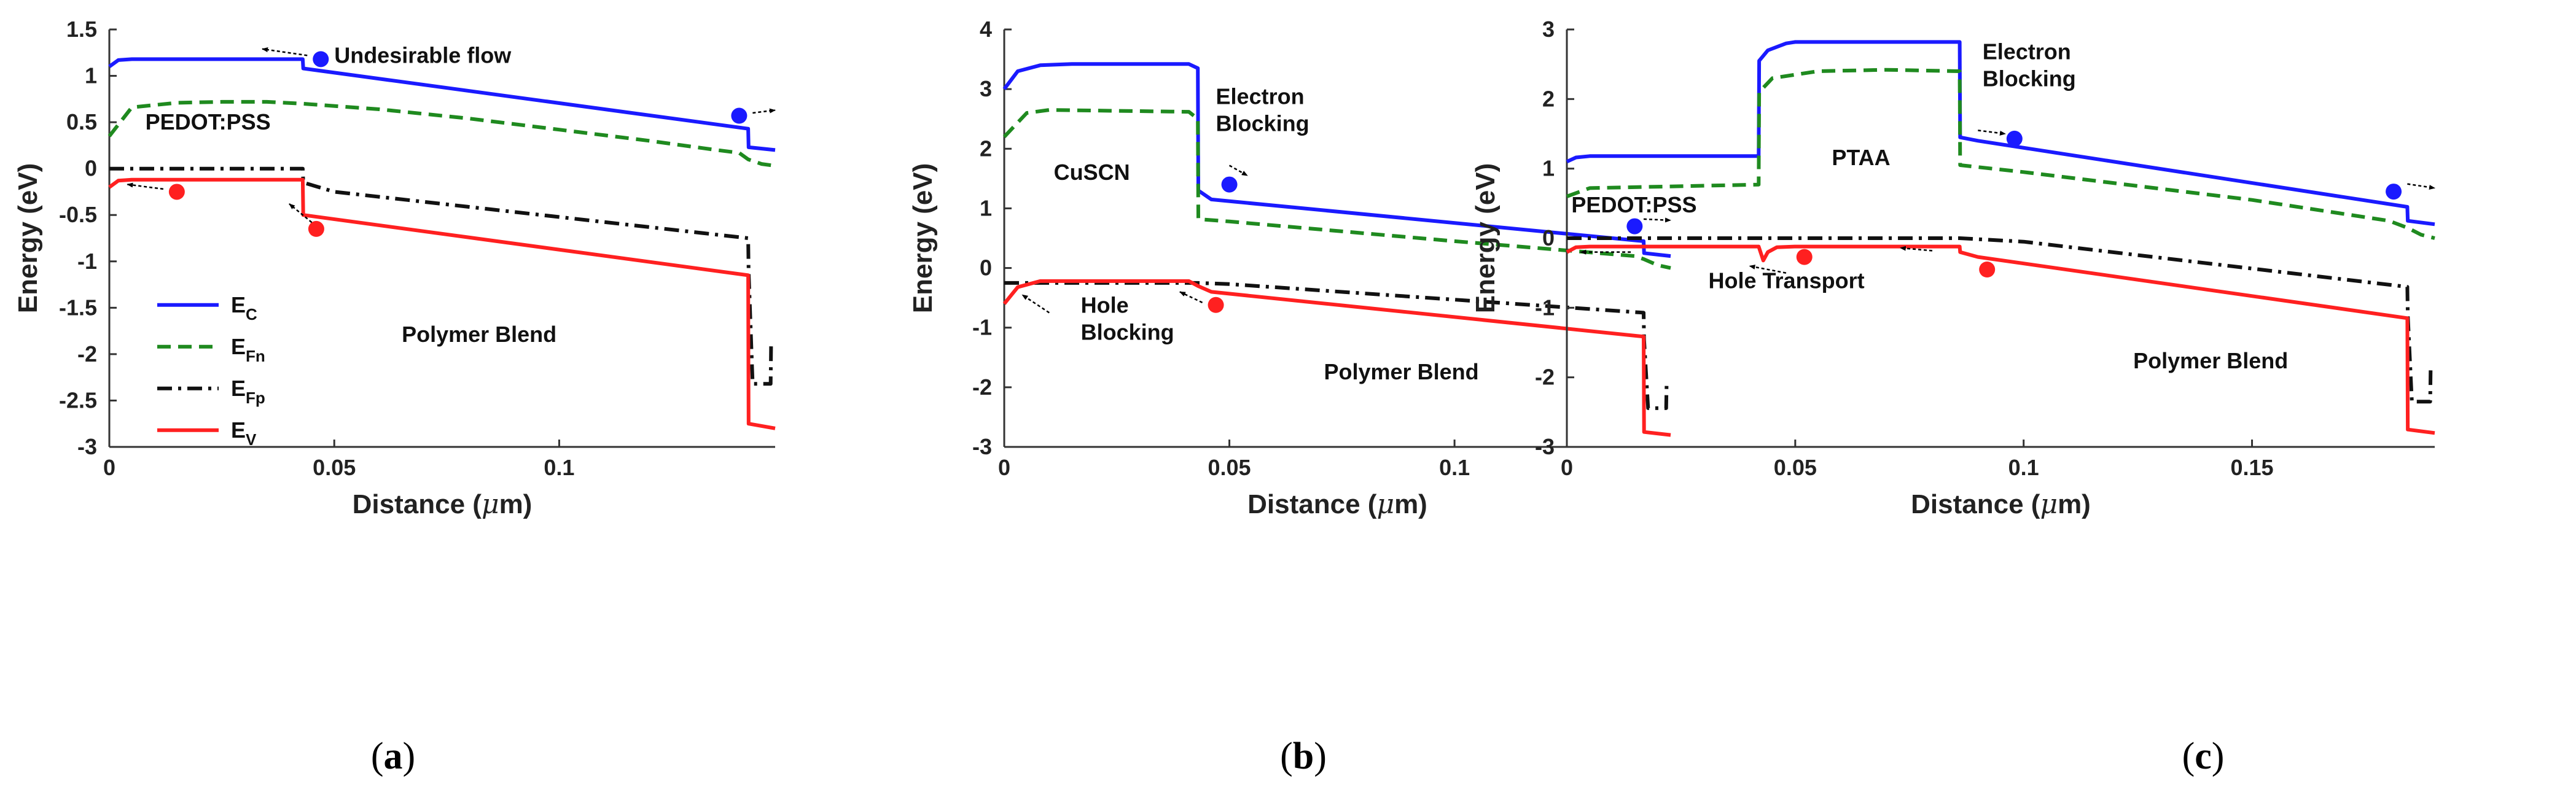  What do you see at coordinates (81, 29) in the screenshot?
I see `y-tick-label: 1.5` at bounding box center [81, 29].